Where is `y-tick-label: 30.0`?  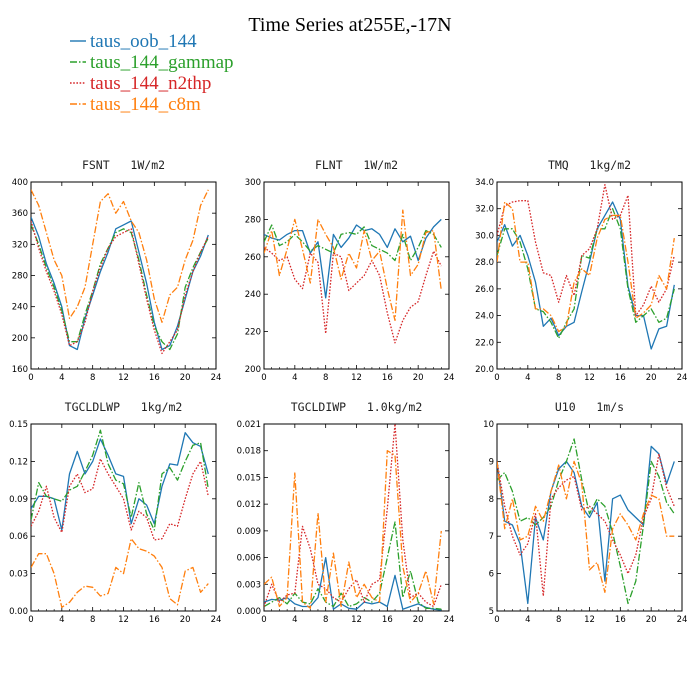
y-tick-label: 30.0 is located at coordinates (484, 236).